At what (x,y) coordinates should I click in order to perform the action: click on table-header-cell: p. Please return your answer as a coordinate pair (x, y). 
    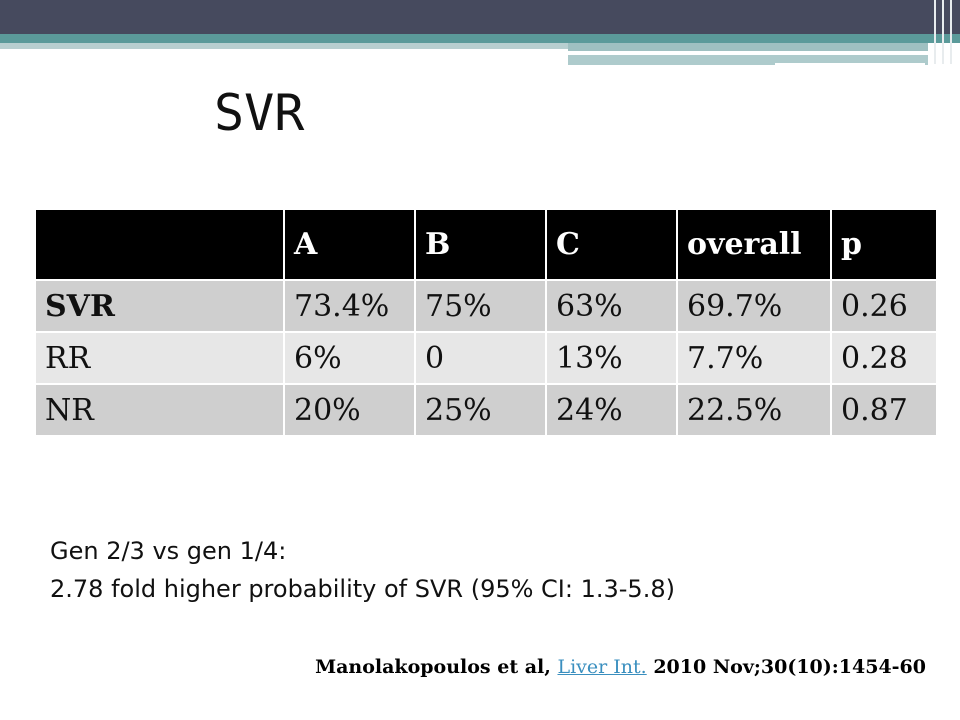
    Looking at the image, I should click on (884, 244).